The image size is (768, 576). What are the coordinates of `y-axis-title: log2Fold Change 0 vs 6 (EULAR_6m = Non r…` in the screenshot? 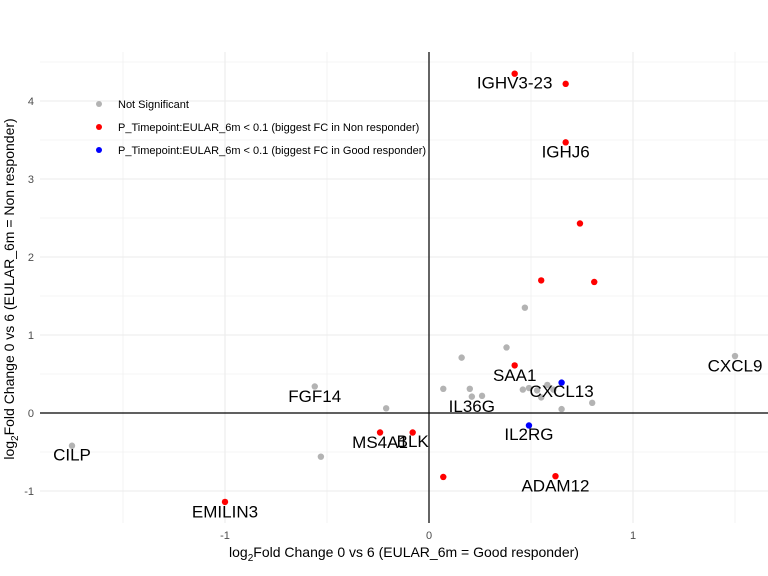 It's located at (11, 288).